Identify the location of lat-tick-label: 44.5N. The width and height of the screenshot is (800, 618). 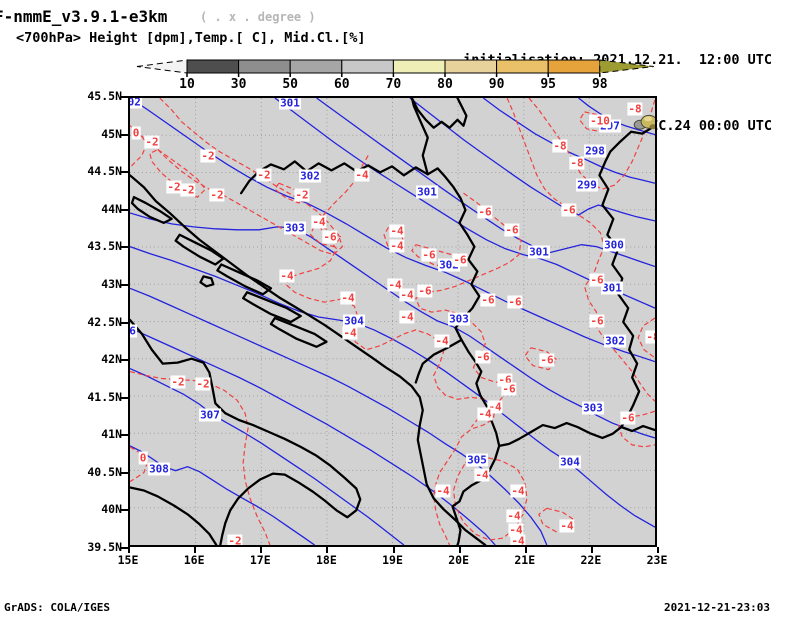
(104, 171).